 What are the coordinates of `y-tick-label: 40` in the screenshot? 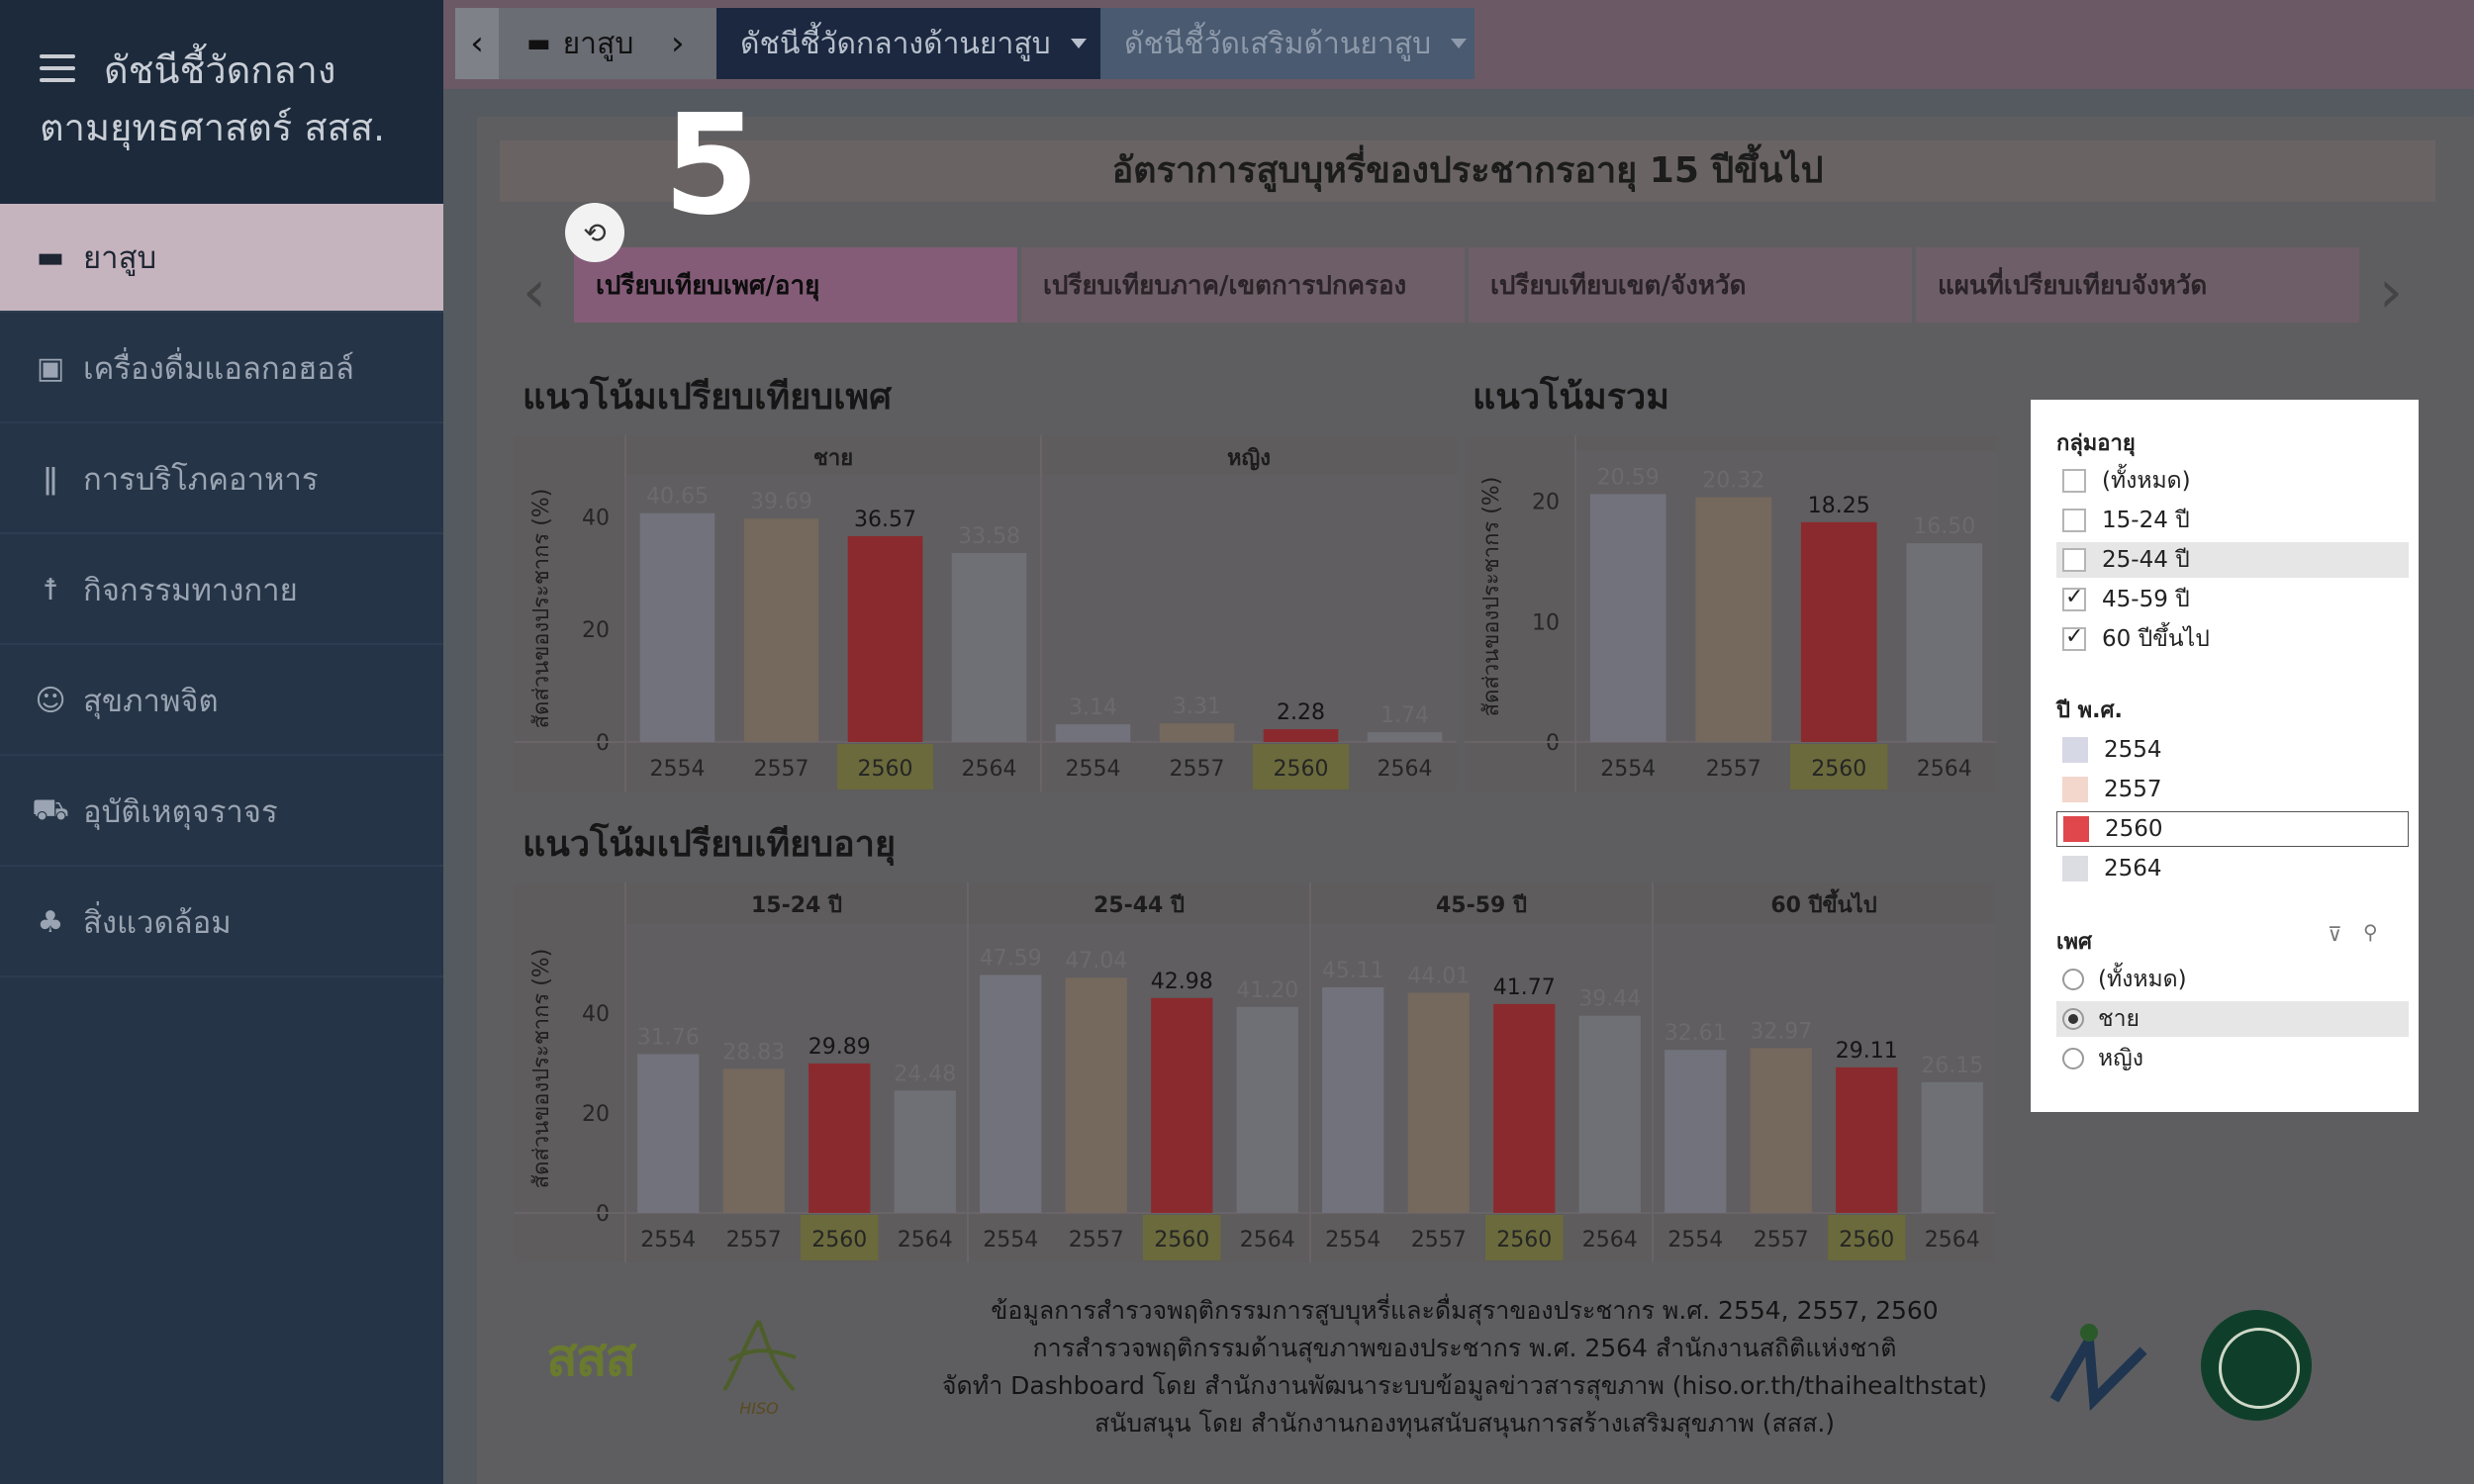 It's located at (596, 518).